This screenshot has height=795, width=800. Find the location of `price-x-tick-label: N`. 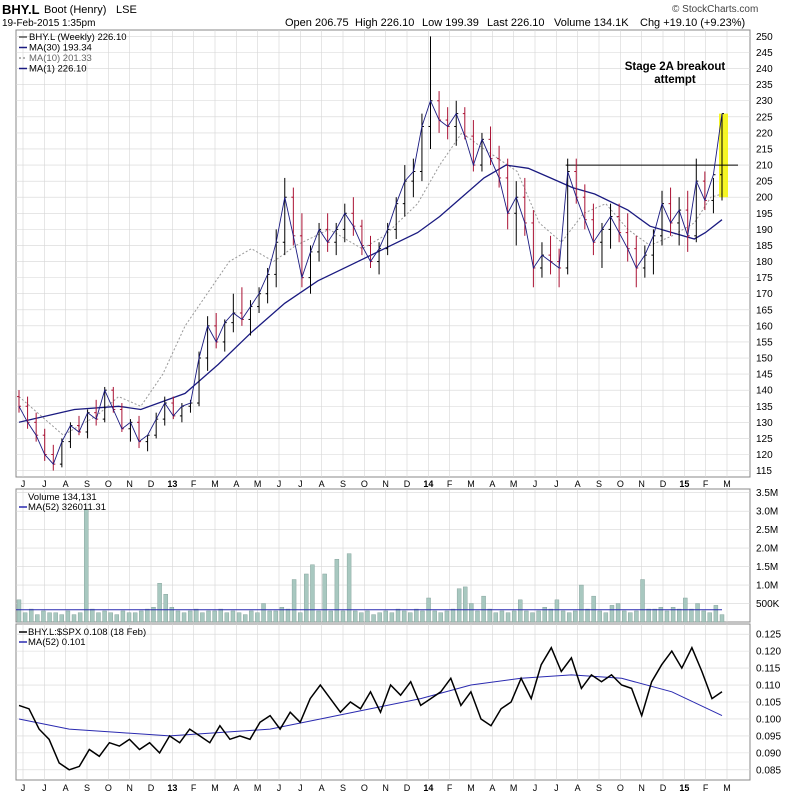

price-x-tick-label: N is located at coordinates (385, 484).